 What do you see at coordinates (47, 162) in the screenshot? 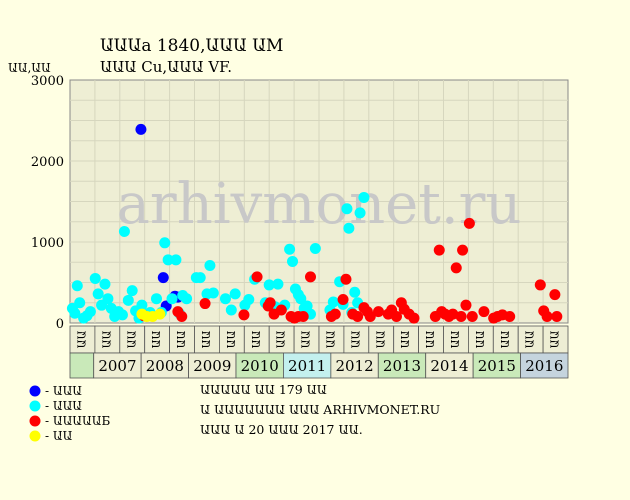
I see `y-tick-label: 2000` at bounding box center [47, 162].